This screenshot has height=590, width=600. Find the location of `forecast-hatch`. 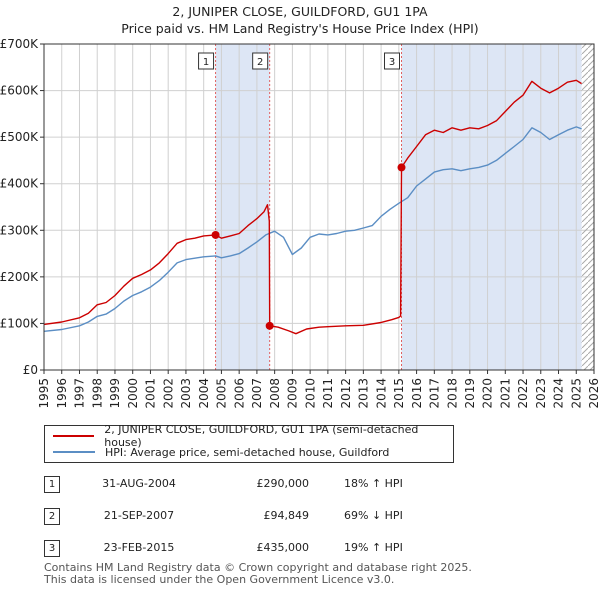

forecast-hatch is located at coordinates (587, 207).